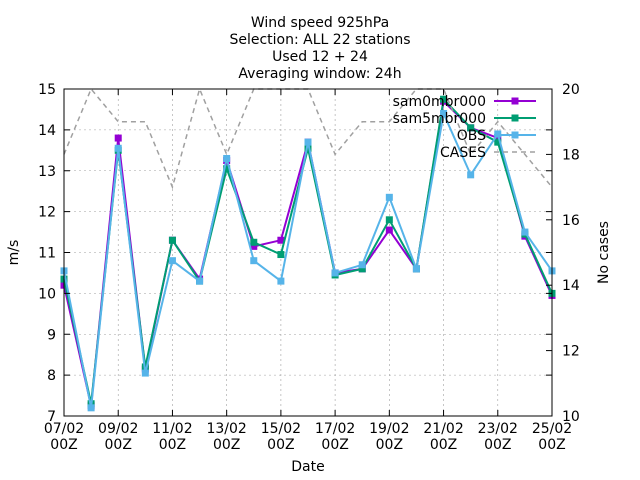 This screenshot has width=640, height=480. What do you see at coordinates (604, 252) in the screenshot?
I see `y2-axis-label: No cases` at bounding box center [604, 252].